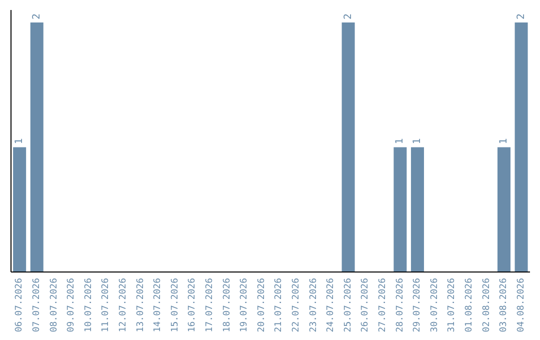 Image resolution: width=540 pixels, height=340 pixels. Describe the element at coordinates (54, 305) in the screenshot. I see `x-tick-label: 08.07.2026` at that location.